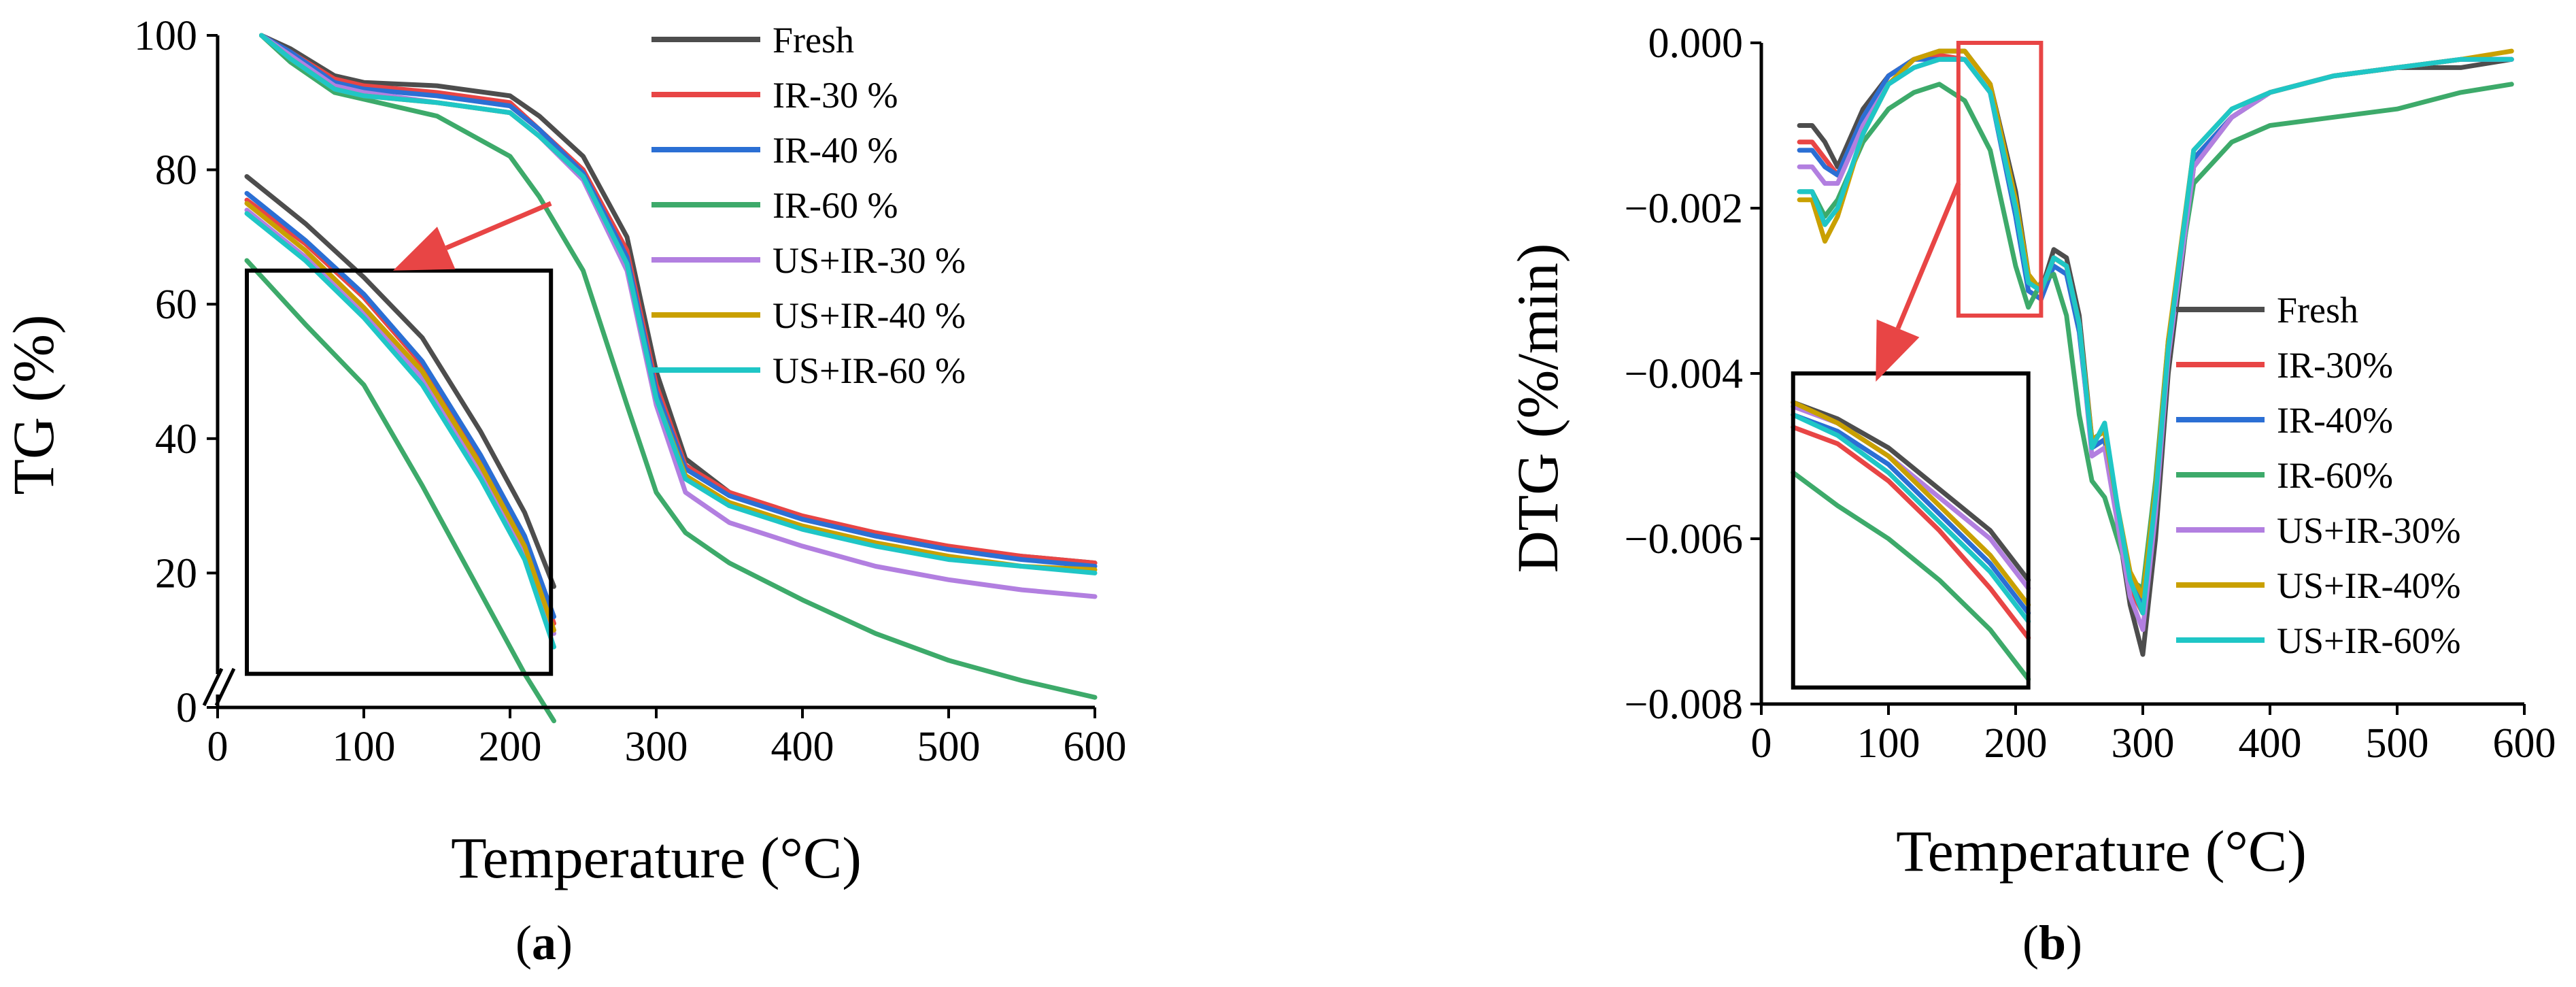 The width and height of the screenshot is (2576, 987). I want to click on dtg-panel-label-close: ), so click(2074, 943).